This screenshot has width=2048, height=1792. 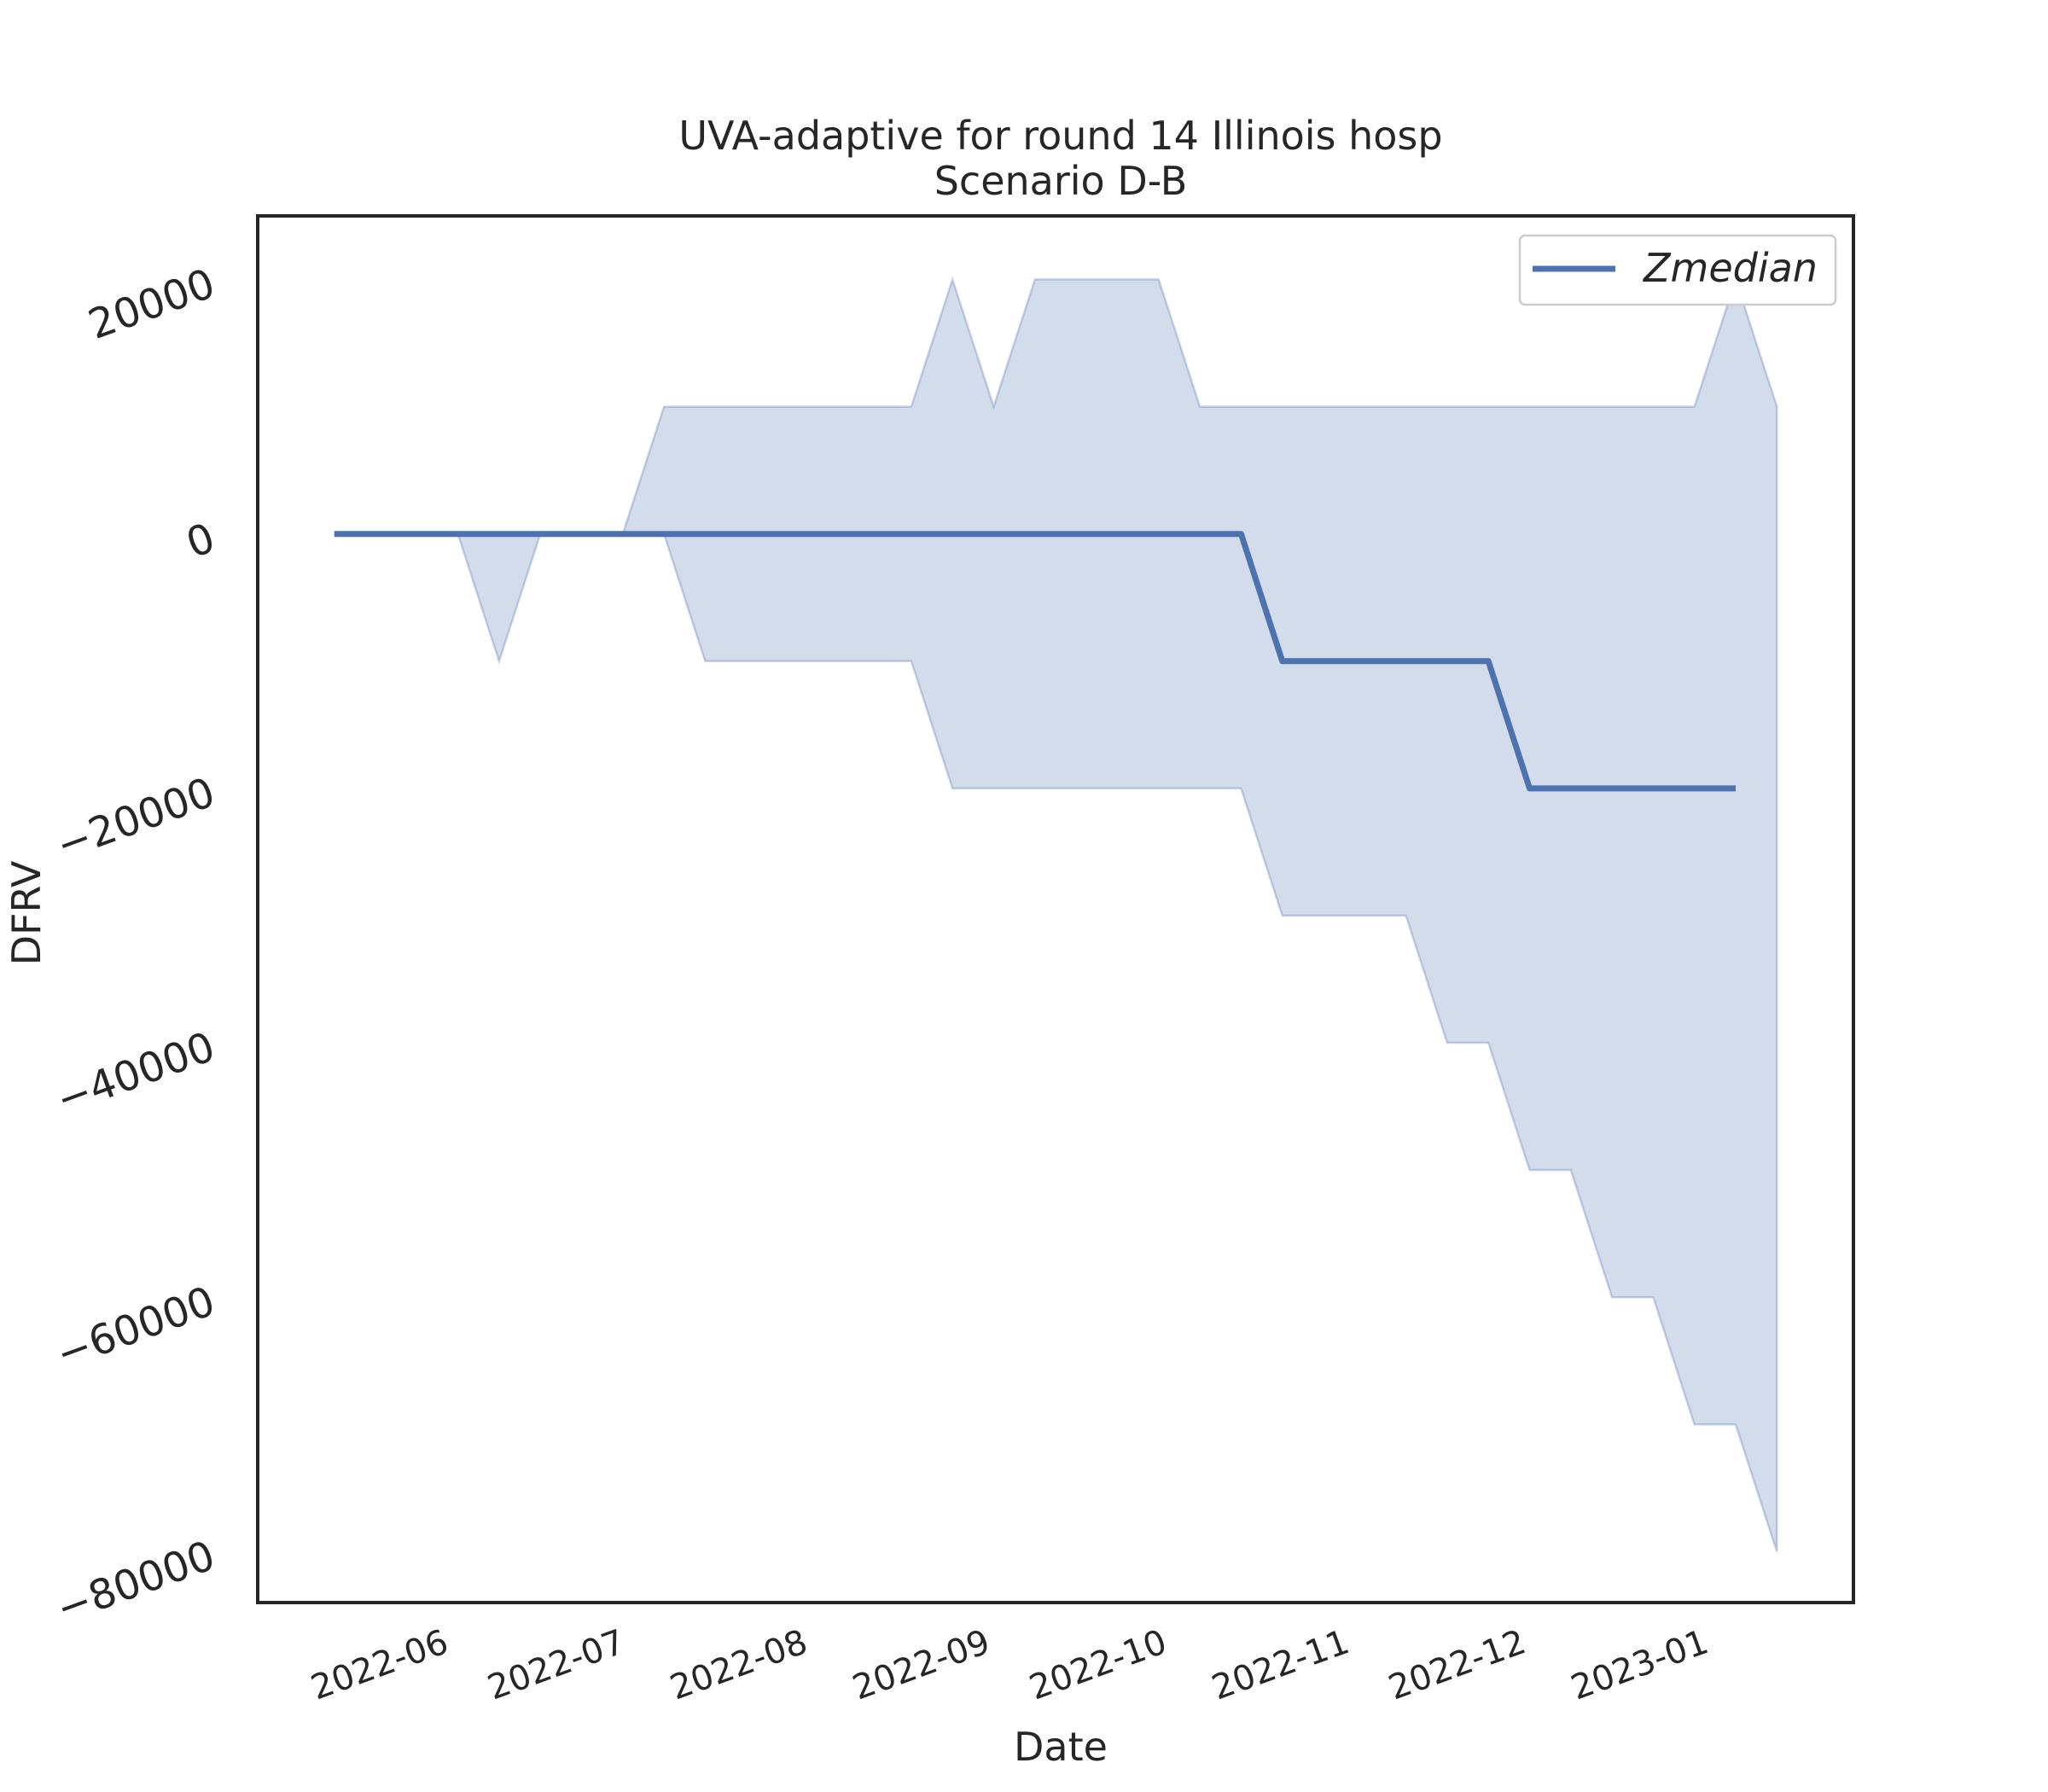 What do you see at coordinates (1061, 181) in the screenshot?
I see `chart-subtitle: Scenario D-B` at bounding box center [1061, 181].